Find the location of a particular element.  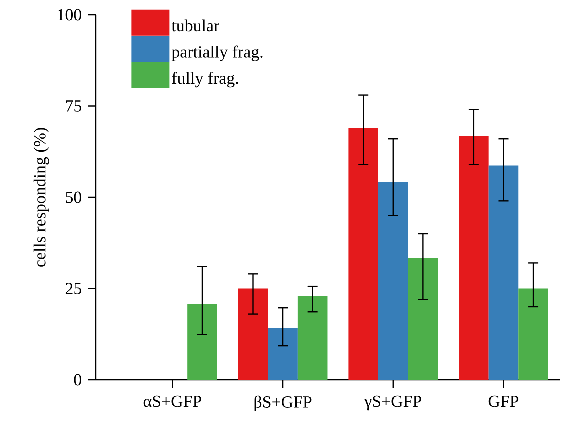

x-tick-label: GFP is located at coordinates (503, 402).